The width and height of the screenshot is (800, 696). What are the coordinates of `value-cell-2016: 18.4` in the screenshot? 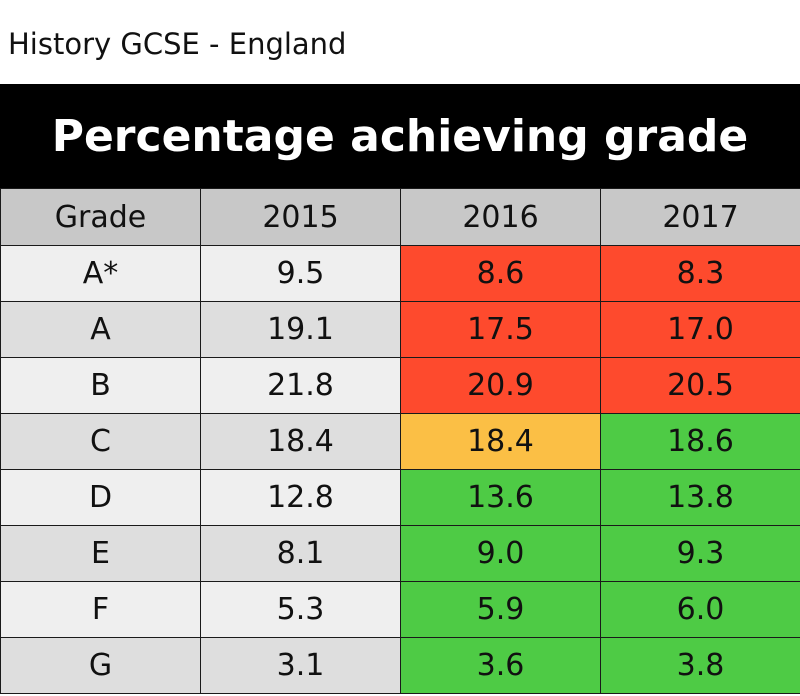 It's located at (500, 441).